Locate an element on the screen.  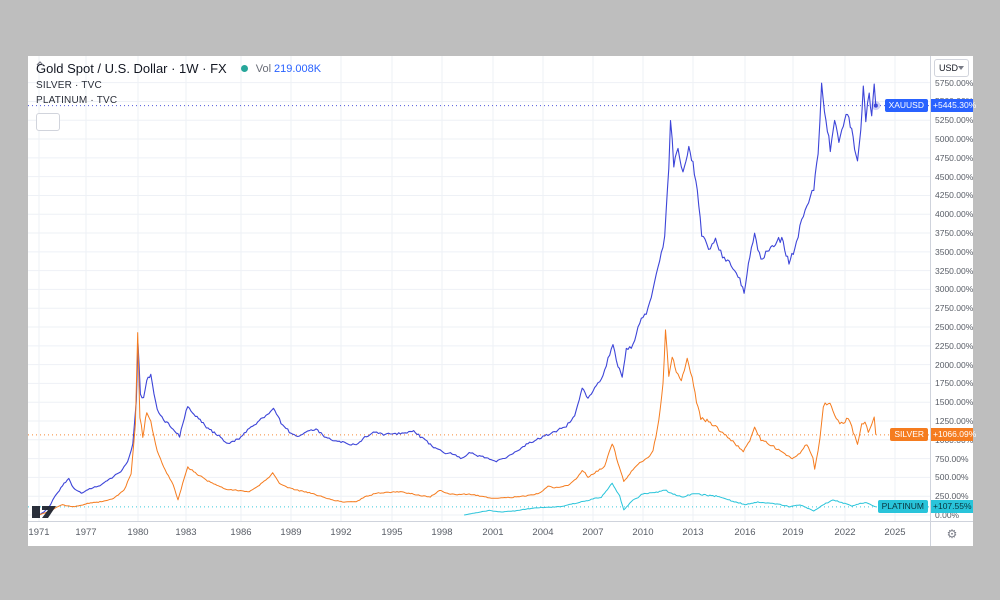
price-axis-label: 1250.00% is located at coordinates (954, 421).